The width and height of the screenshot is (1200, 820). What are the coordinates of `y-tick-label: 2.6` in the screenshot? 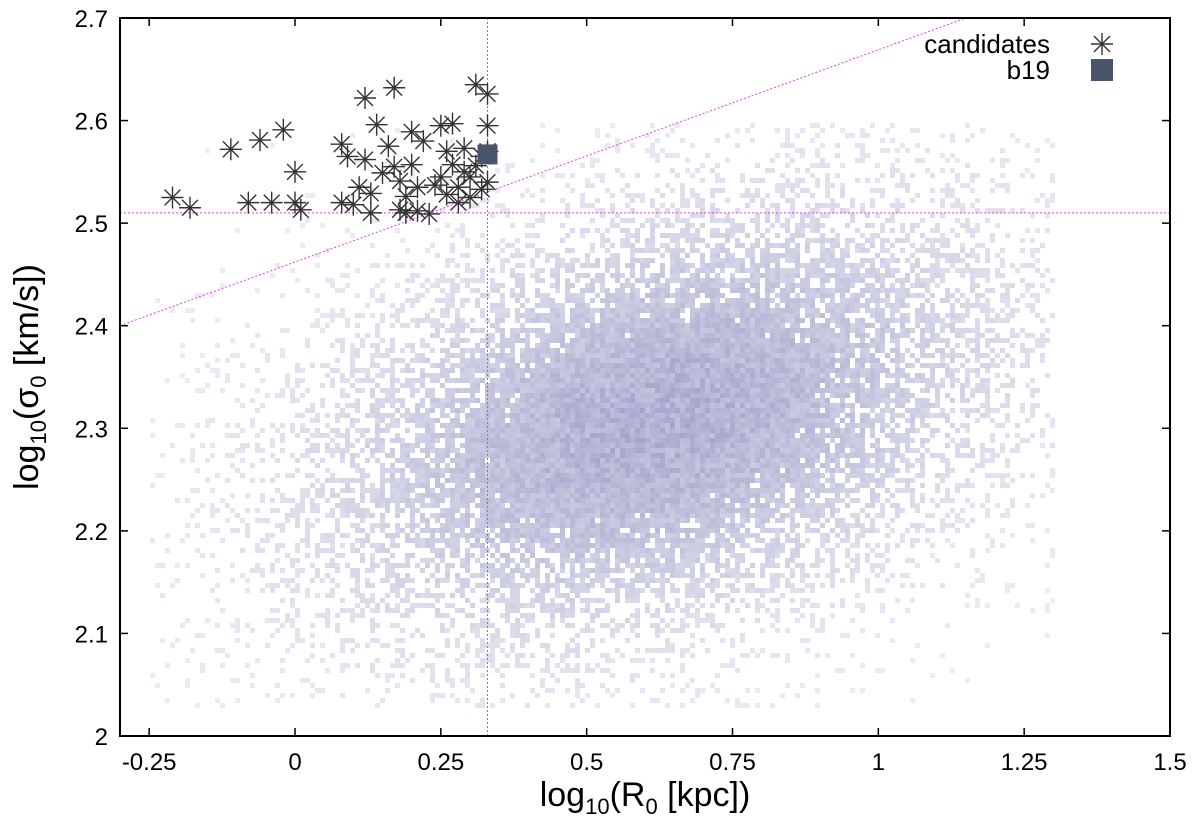 It's located at (91, 122).